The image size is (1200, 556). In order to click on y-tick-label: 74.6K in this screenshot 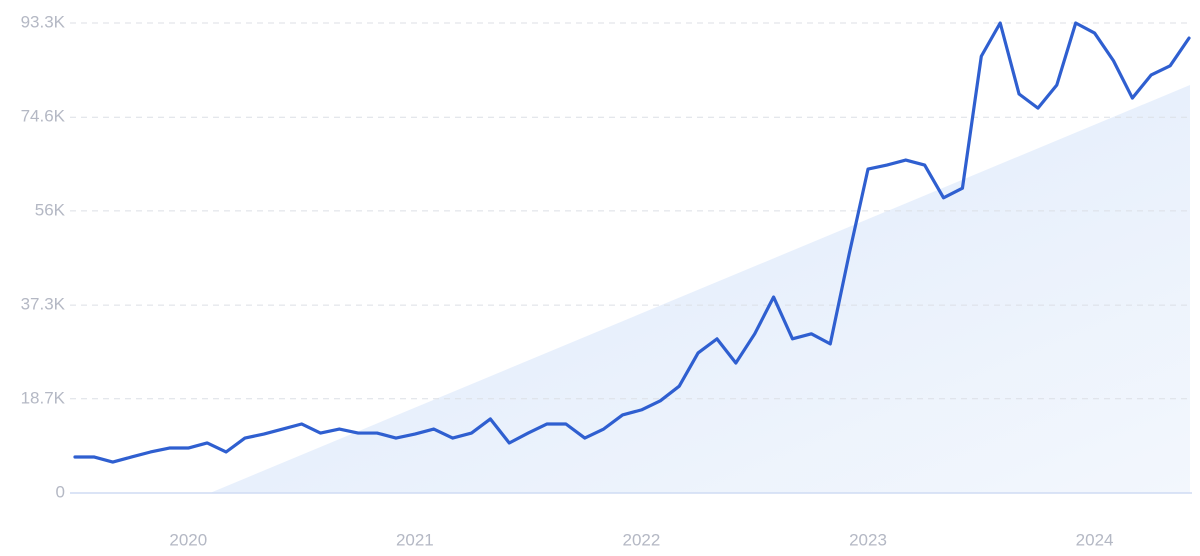, I will do `click(43, 116)`.